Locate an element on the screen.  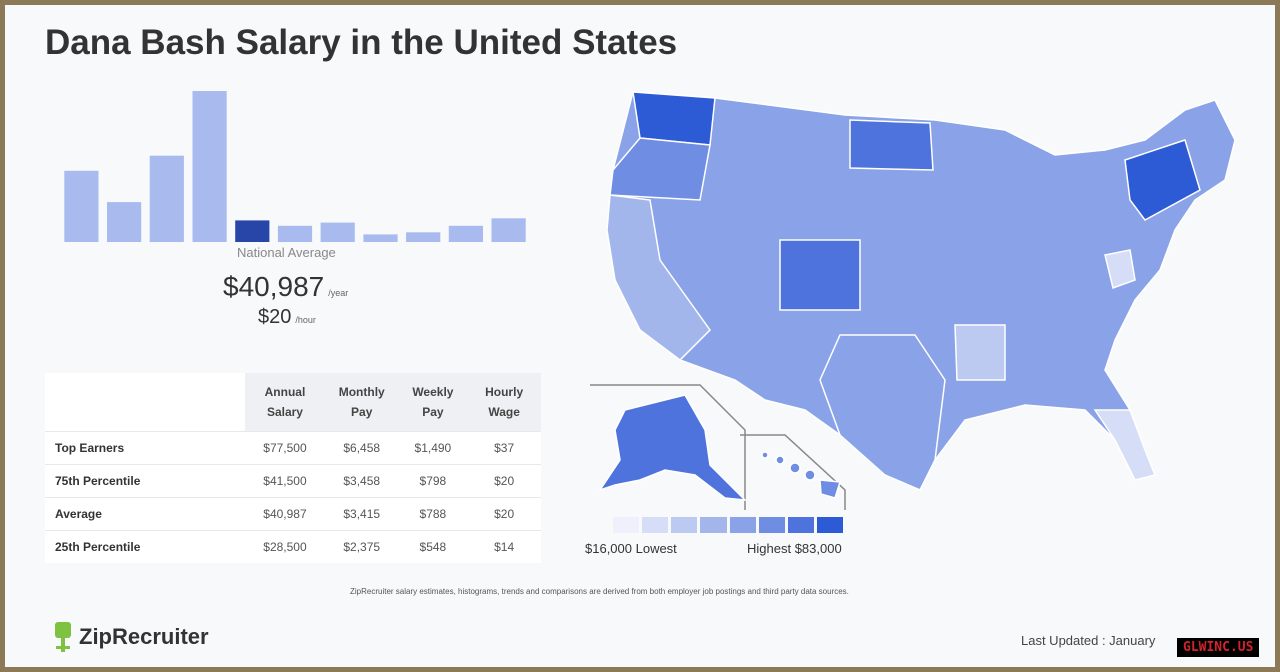
table-row: 25th Percentile $28,500 $2,375 $548 $14 is located at coordinates (293, 546).